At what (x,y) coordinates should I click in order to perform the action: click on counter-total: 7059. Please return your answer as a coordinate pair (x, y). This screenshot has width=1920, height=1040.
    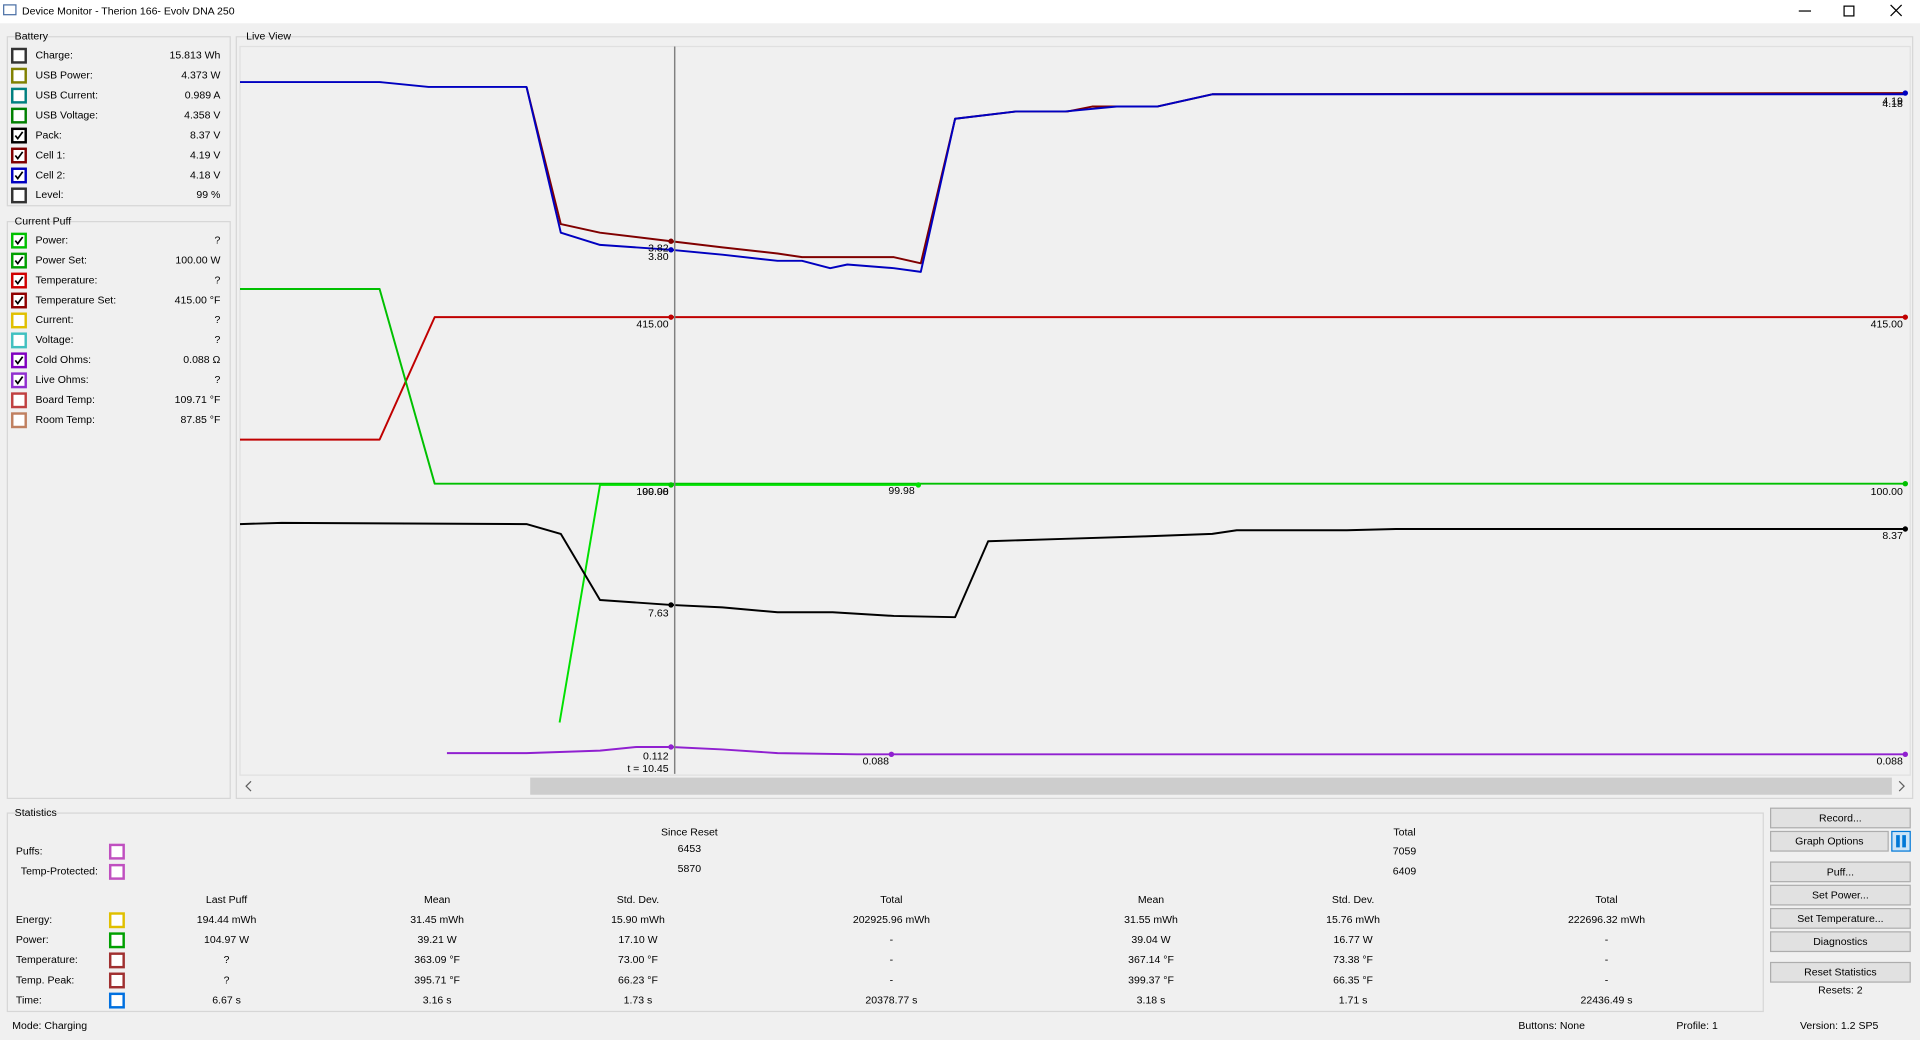
    Looking at the image, I should click on (1405, 851).